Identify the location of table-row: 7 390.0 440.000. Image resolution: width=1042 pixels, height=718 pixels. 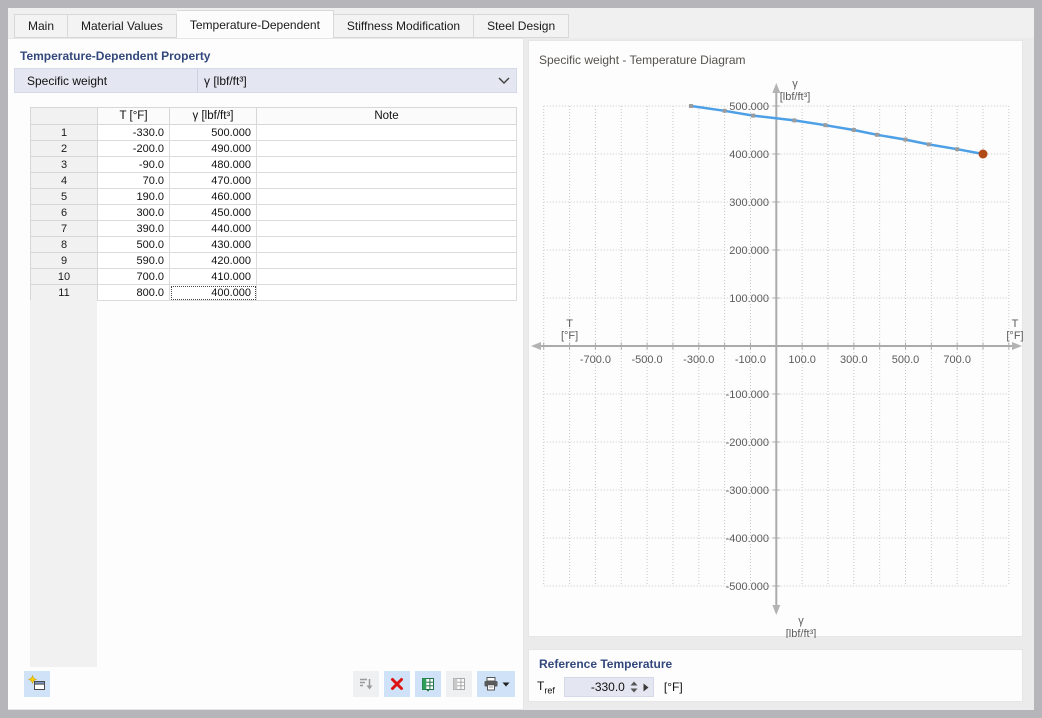
(273, 228).